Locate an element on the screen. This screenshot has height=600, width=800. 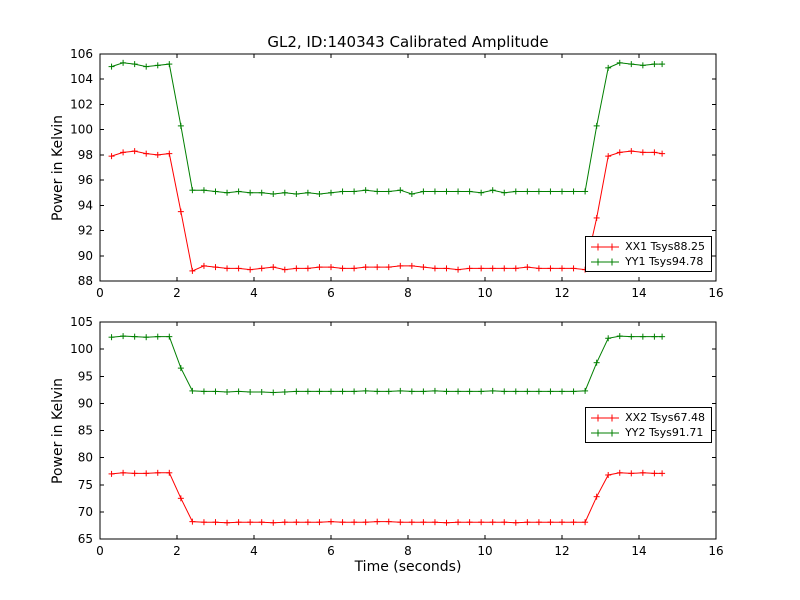
svg-text: 95 is located at coordinates (85, 376).